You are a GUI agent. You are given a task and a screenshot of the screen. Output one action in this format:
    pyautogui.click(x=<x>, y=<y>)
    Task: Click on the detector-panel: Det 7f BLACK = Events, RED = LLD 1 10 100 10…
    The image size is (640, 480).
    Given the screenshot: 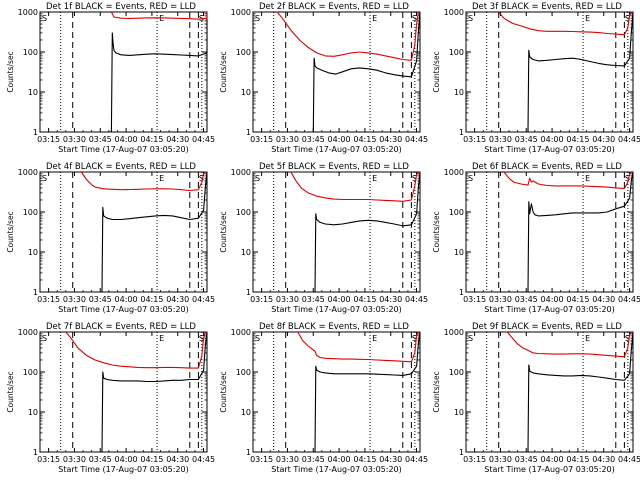 What is the action you would take?
    pyautogui.click(x=110, y=398)
    